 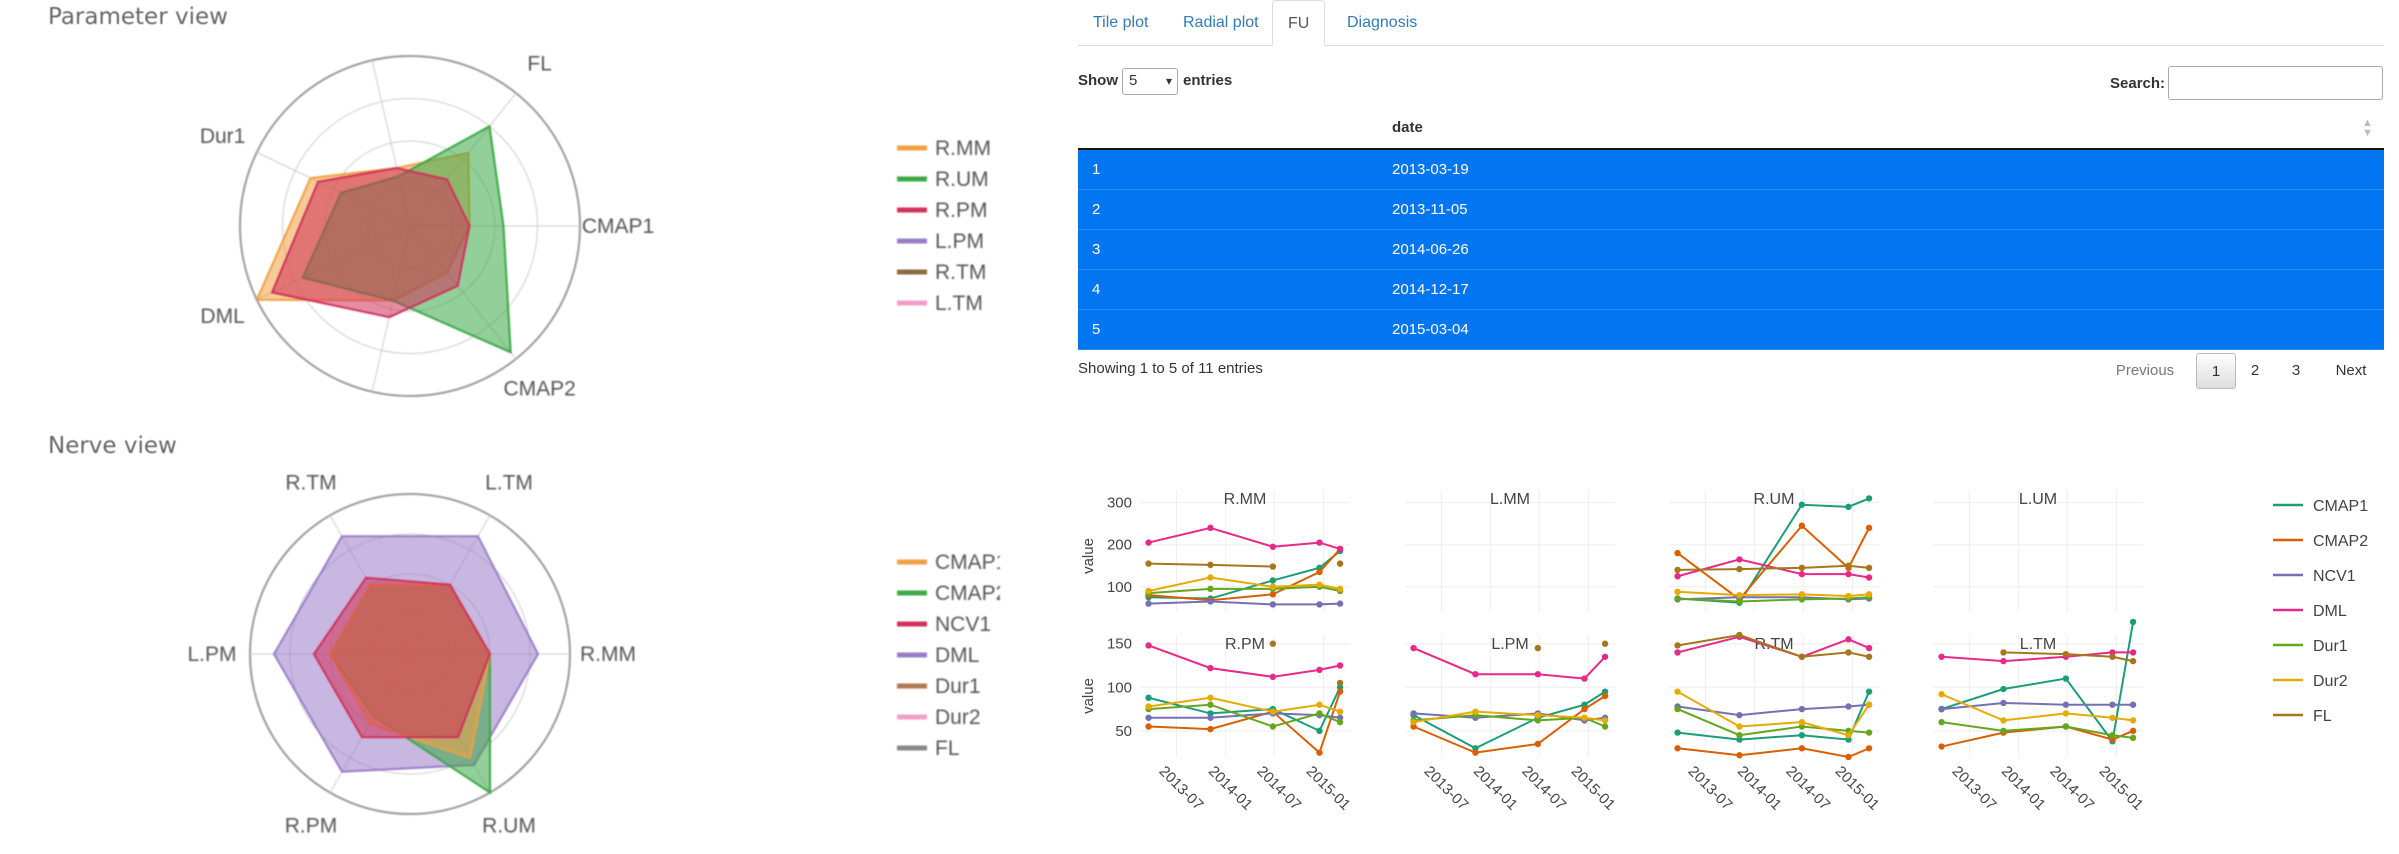 What do you see at coordinates (1299, 23) in the screenshot?
I see `tab-fu: FU` at bounding box center [1299, 23].